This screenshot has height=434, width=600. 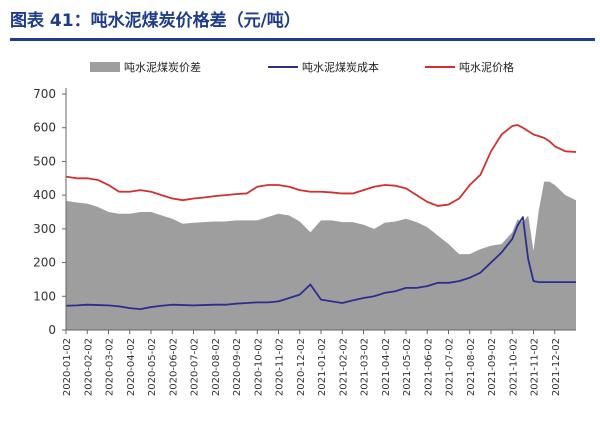 What do you see at coordinates (162, 67) in the screenshot?
I see `legend-label-spread: 吨水泥煤炭价差` at bounding box center [162, 67].